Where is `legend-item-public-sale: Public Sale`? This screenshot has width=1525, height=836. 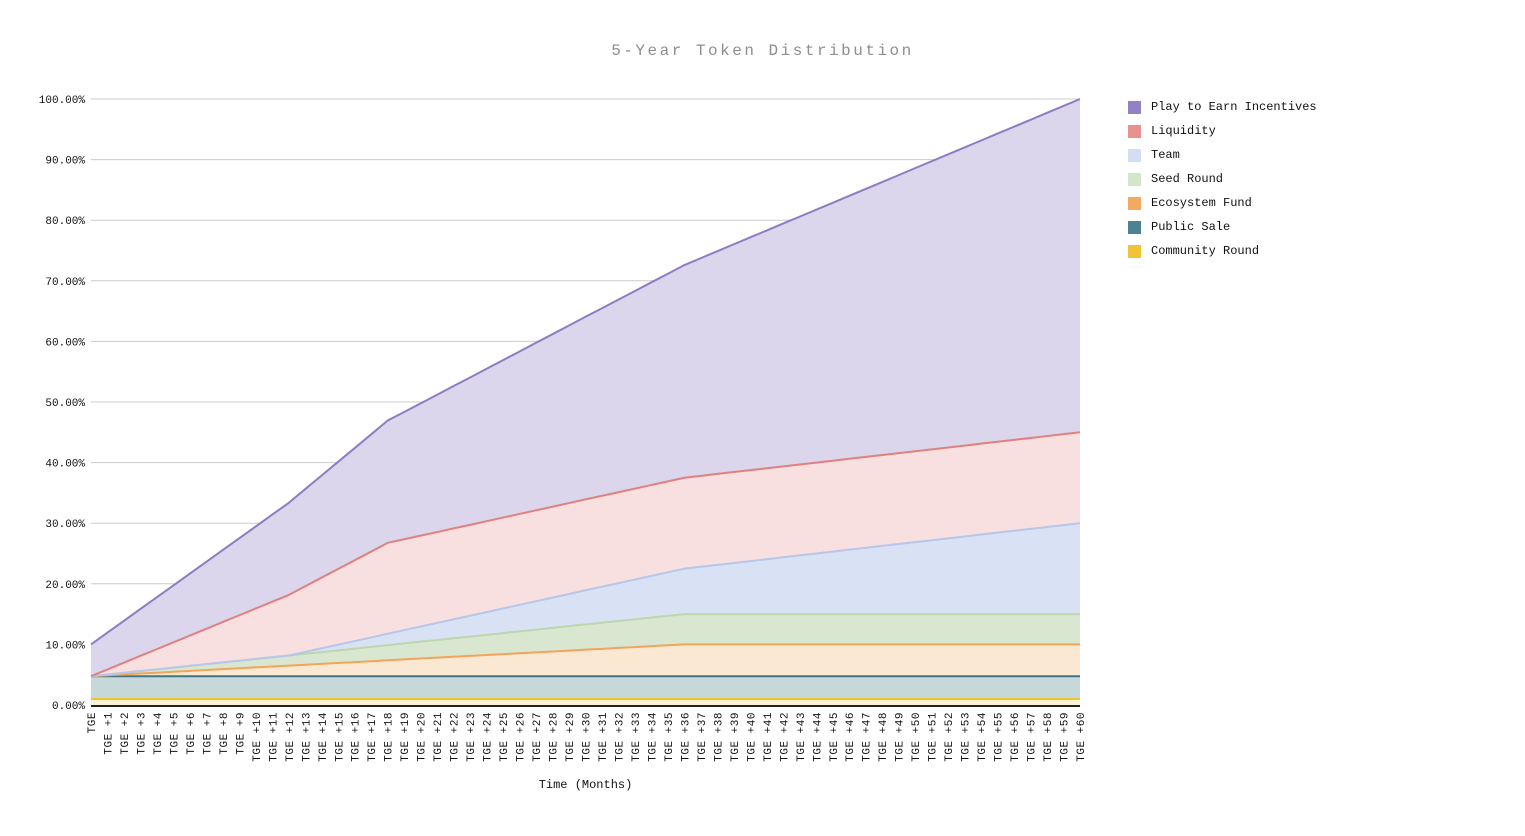
legend-item-public-sale: Public Sale is located at coordinates (1222, 227).